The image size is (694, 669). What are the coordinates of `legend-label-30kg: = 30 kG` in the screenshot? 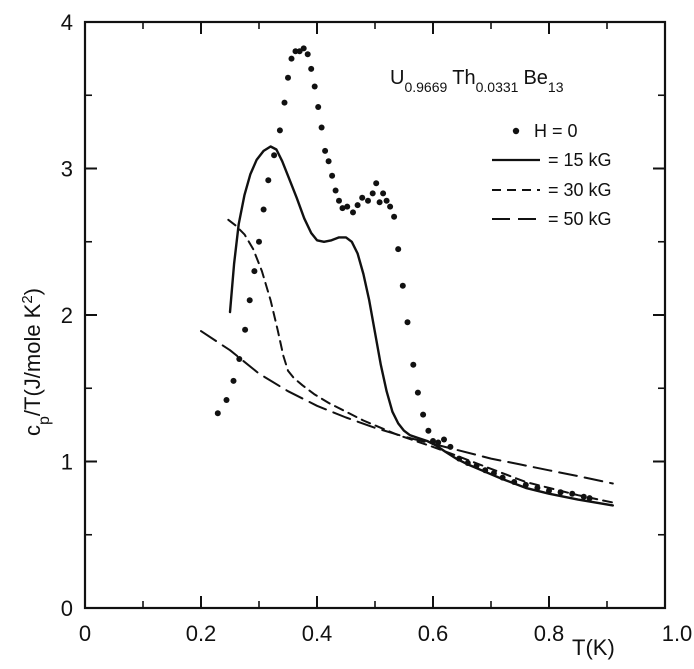 It's located at (580, 190).